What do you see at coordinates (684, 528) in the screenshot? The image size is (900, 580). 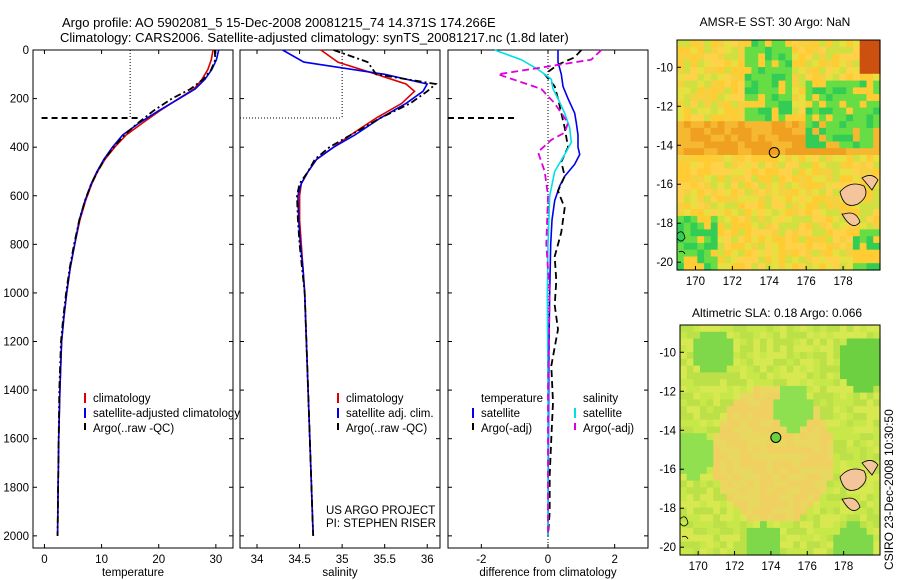 I see `coastline-shape` at bounding box center [684, 528].